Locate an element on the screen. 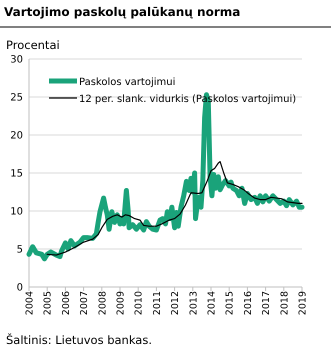 The image size is (331, 356). x-tick-label: 2015 is located at coordinates (230, 303).